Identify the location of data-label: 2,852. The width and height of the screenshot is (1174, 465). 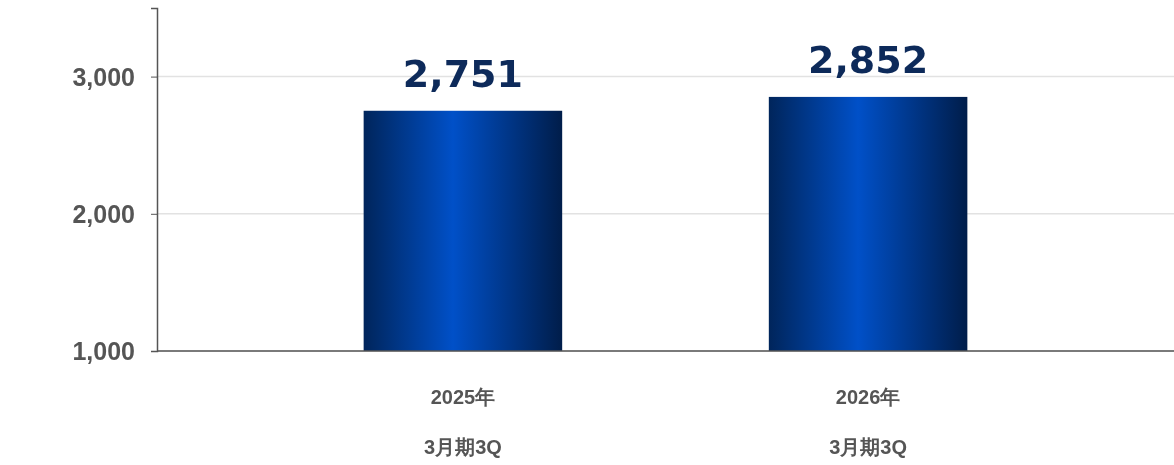
(868, 59).